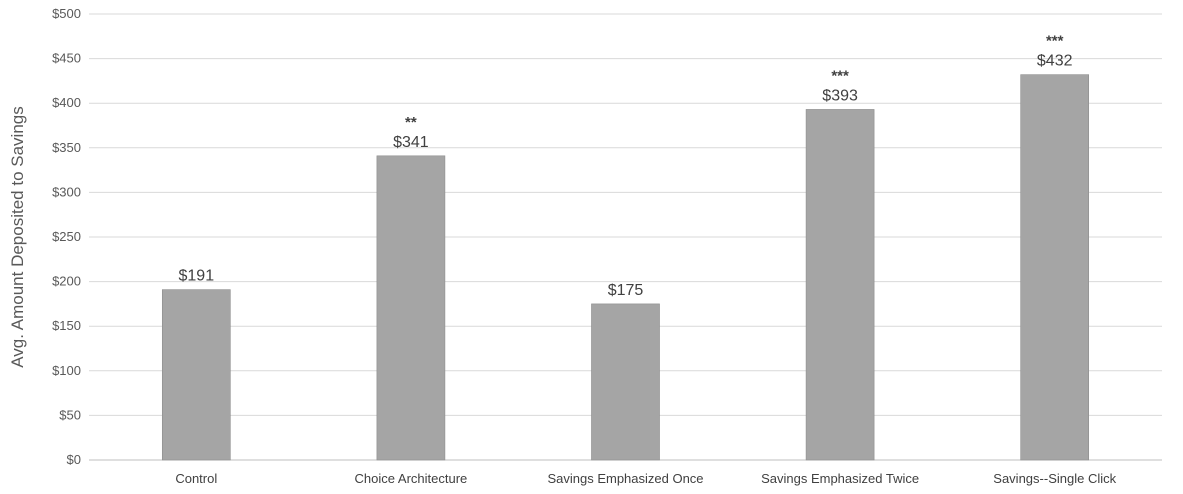  I want to click on y-tick-label: $300, so click(66, 191).